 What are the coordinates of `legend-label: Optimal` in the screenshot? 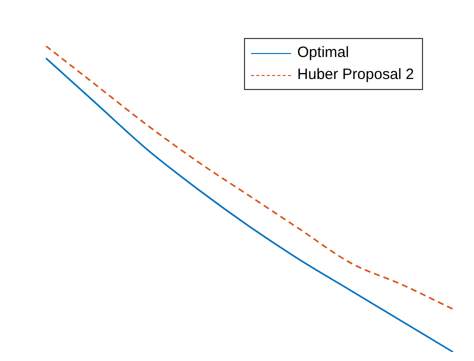 It's located at (323, 53).